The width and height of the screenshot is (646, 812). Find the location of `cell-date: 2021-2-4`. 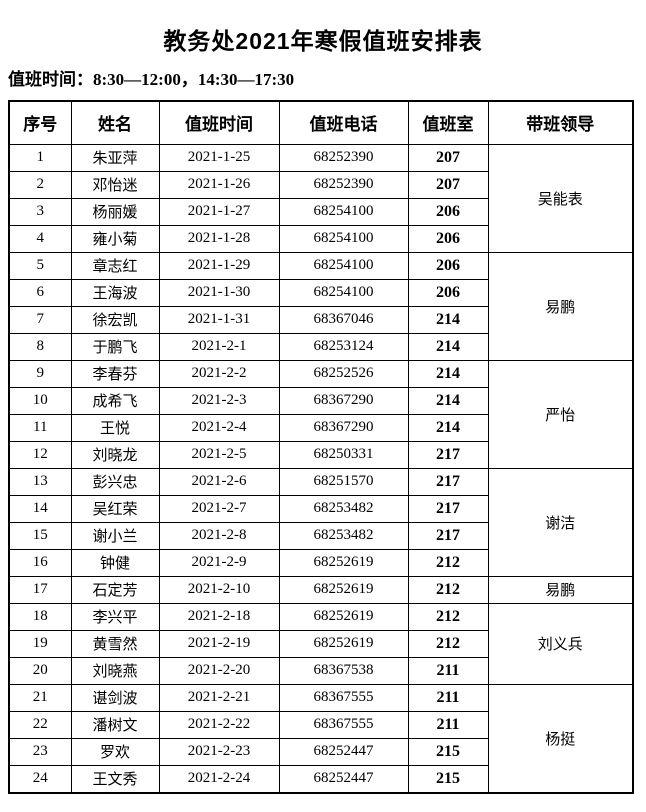

cell-date: 2021-2-4 is located at coordinates (219, 427).